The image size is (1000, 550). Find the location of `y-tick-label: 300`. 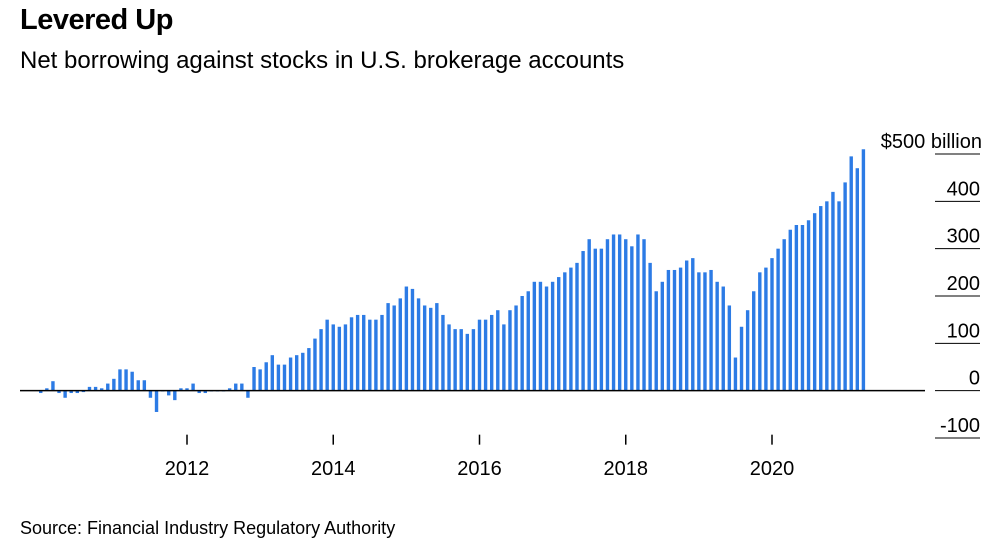

y-tick-label: 300 is located at coordinates (963, 237).